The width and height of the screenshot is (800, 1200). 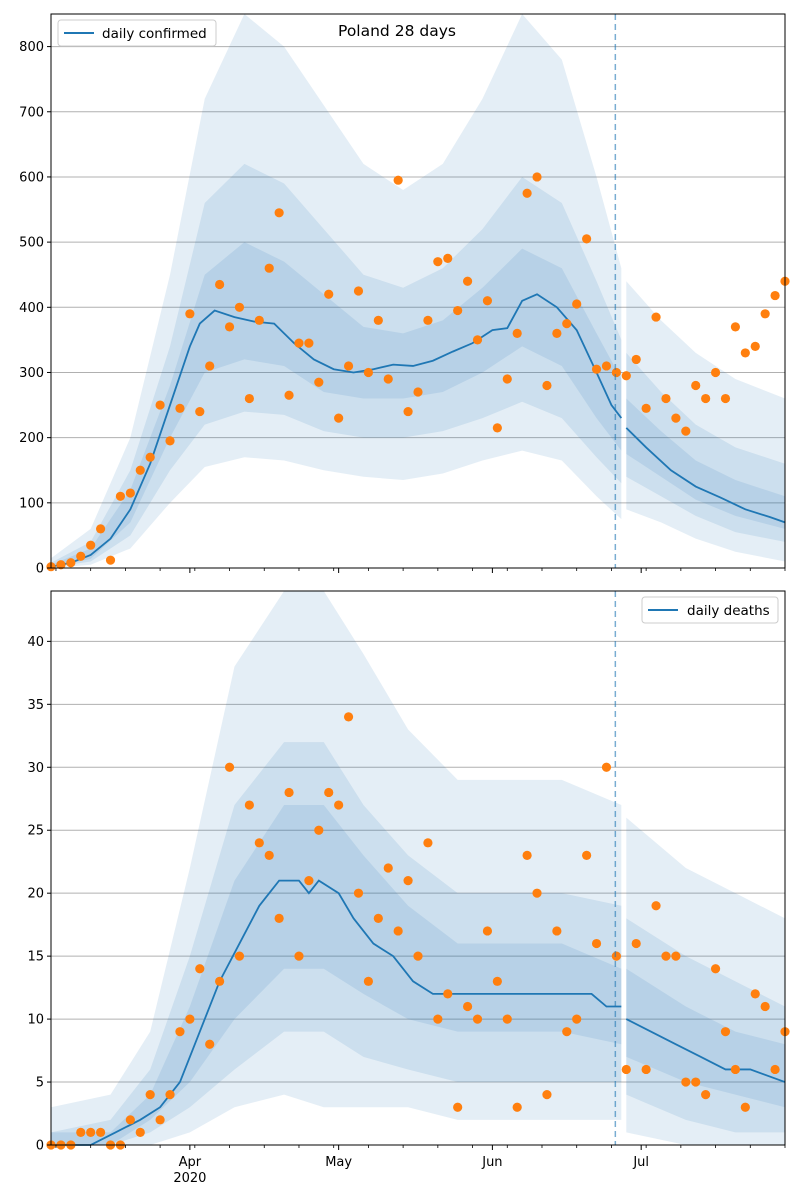 I want to click on x-tick-label: Jun, so click(x=491, y=1162).